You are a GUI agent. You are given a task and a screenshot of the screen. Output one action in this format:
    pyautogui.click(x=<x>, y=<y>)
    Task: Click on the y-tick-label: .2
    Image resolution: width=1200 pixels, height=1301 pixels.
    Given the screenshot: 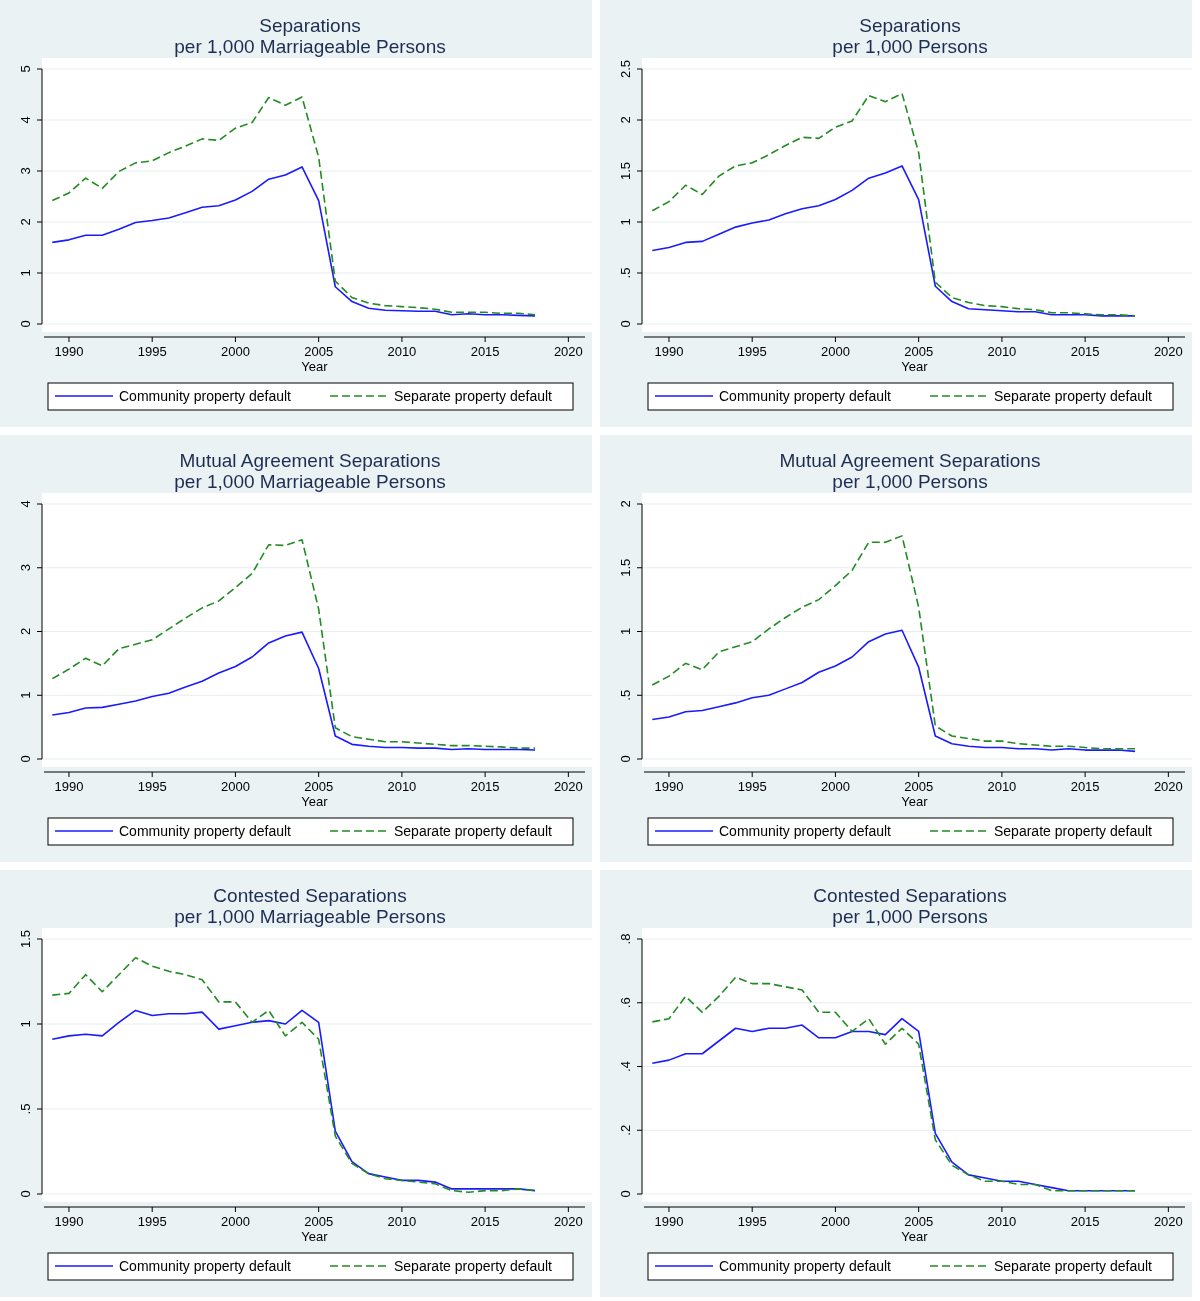 What is the action you would take?
    pyautogui.click(x=625, y=1130)
    